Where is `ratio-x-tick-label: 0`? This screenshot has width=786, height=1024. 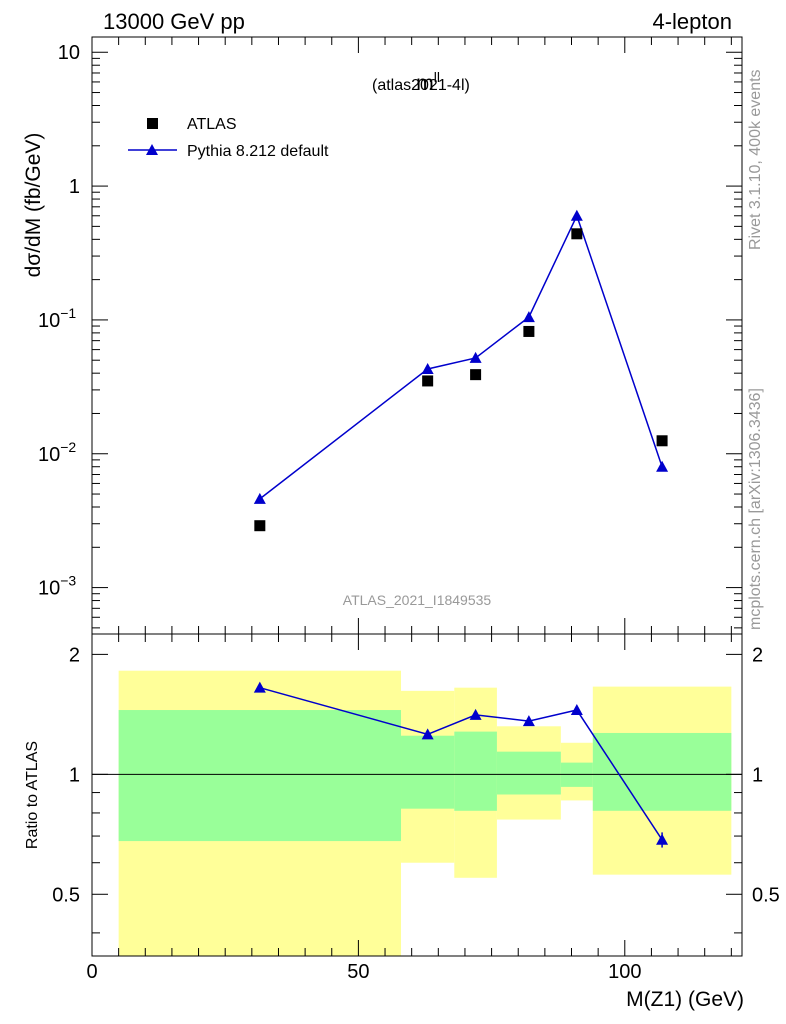
ratio-x-tick-label: 0 is located at coordinates (91, 972).